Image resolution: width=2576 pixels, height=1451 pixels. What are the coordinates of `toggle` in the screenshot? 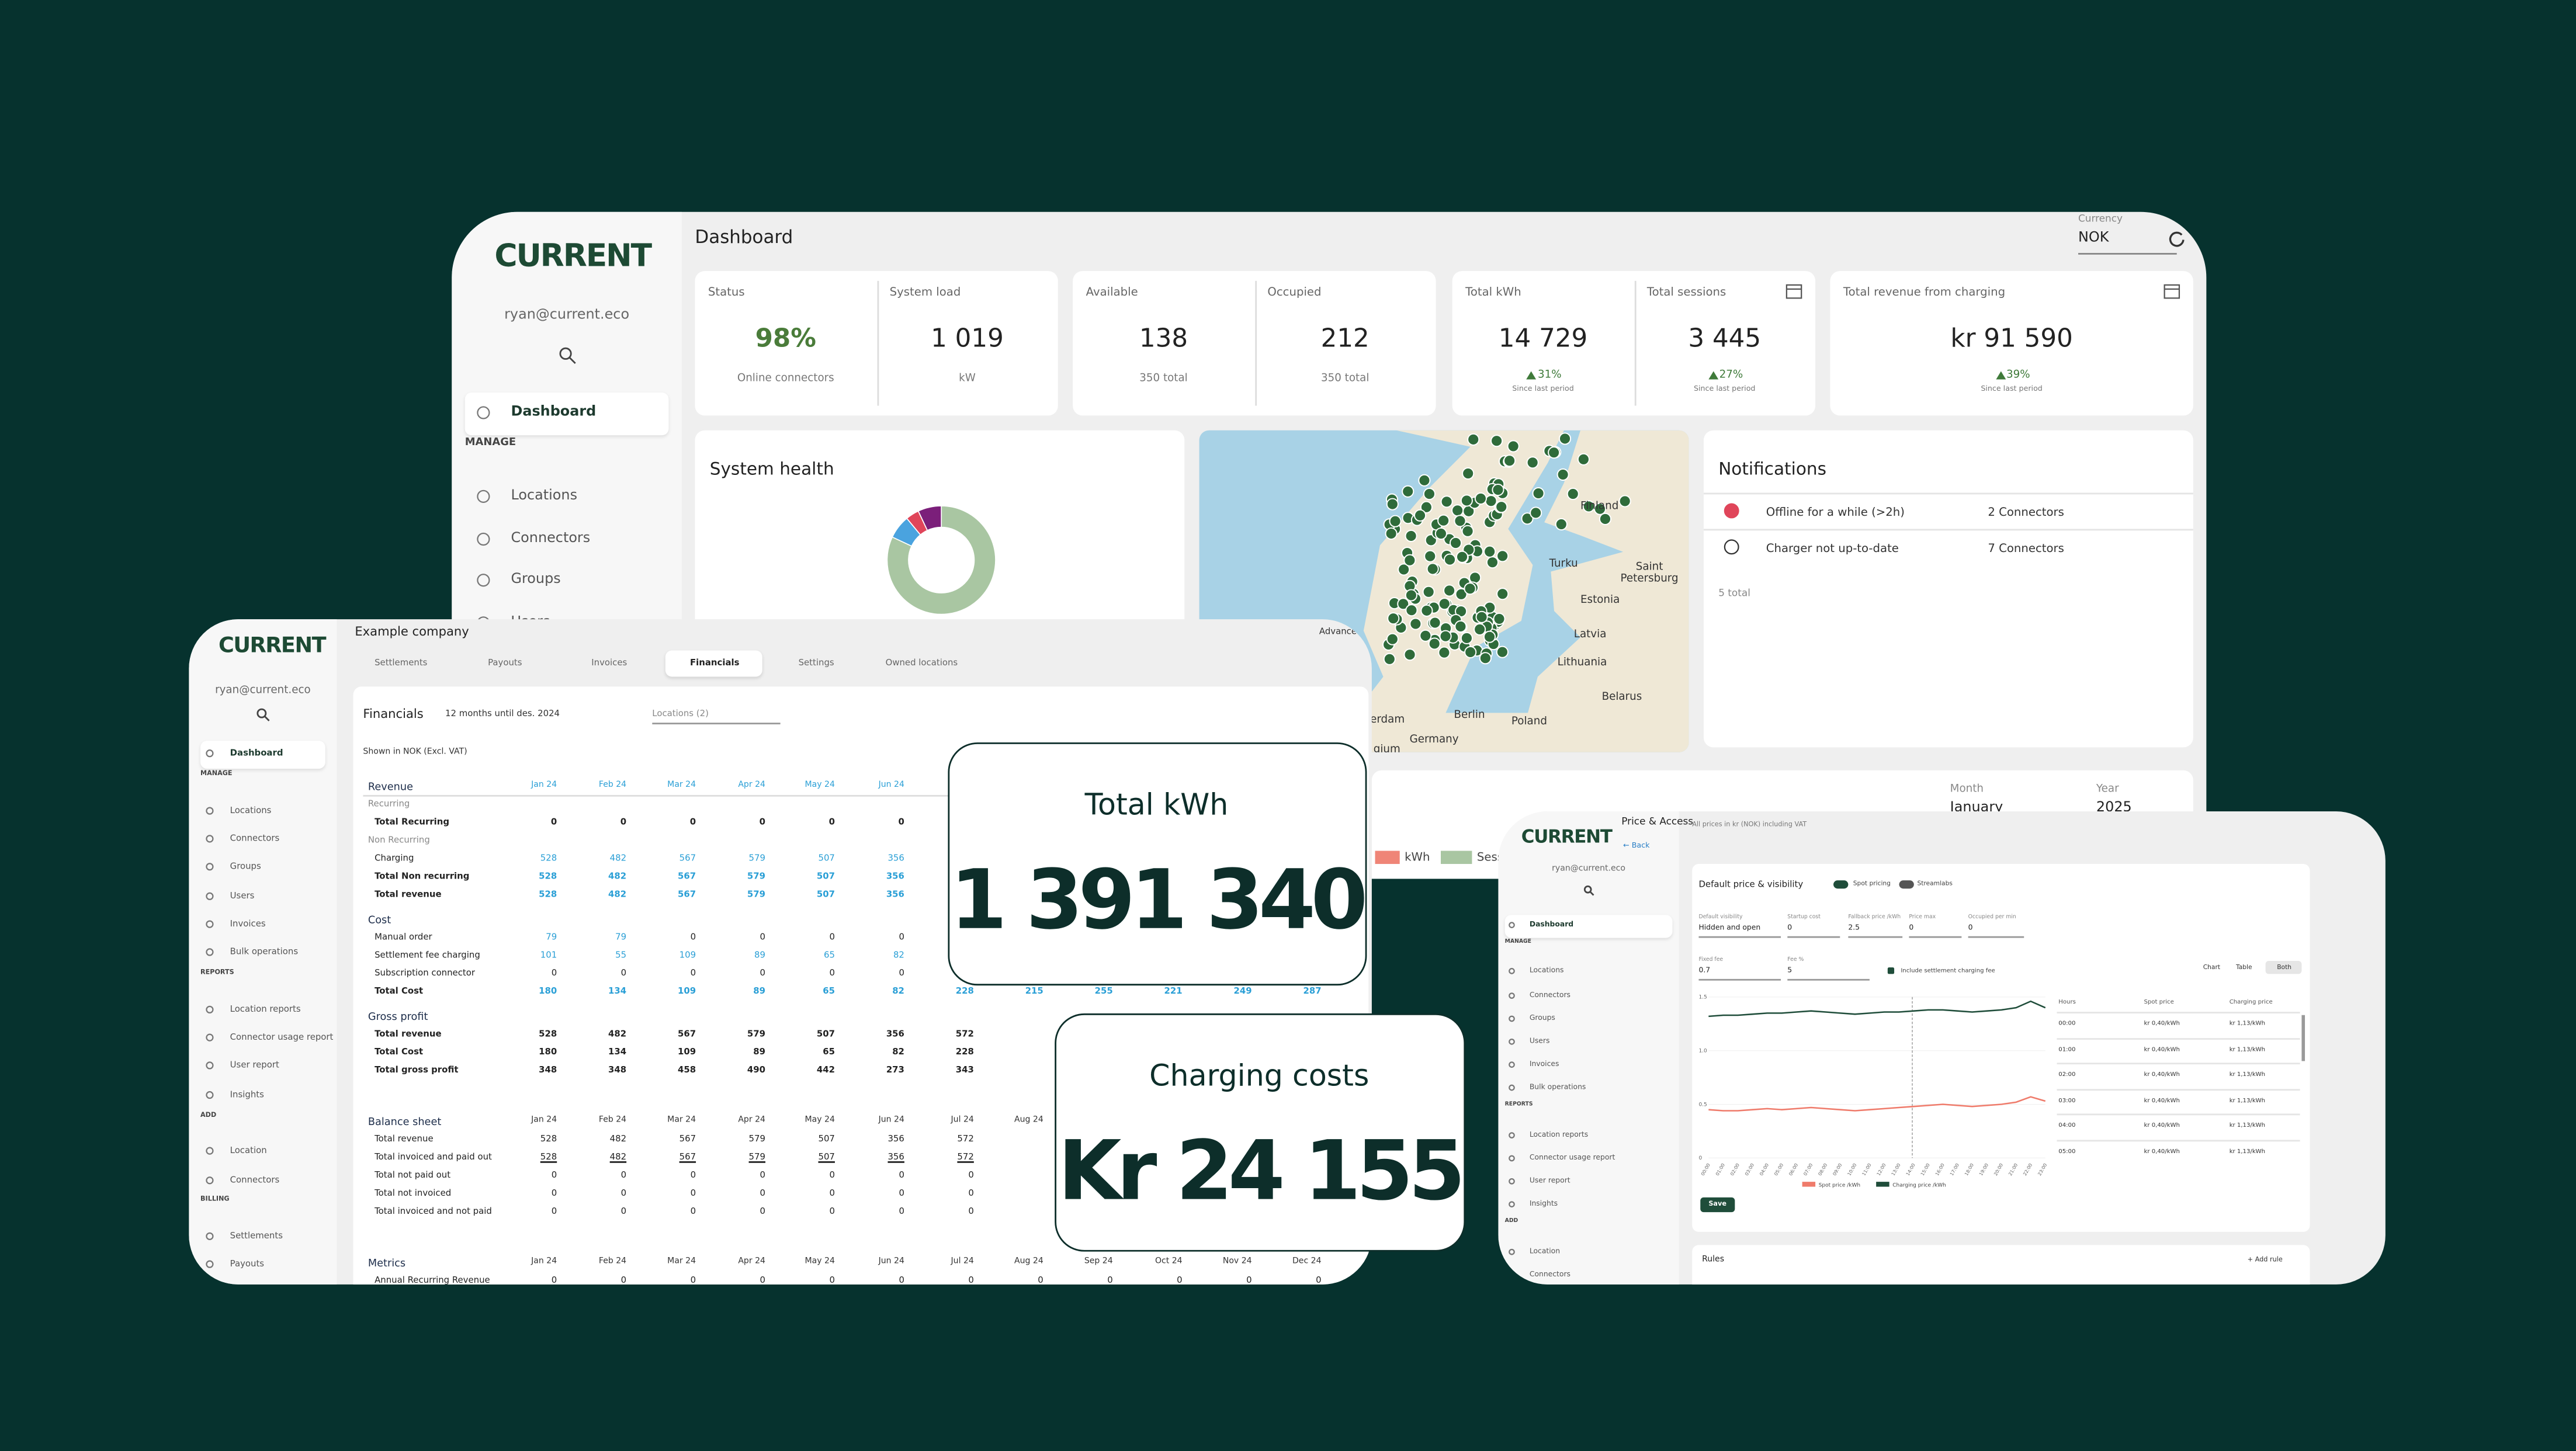 It's located at (1841, 884).